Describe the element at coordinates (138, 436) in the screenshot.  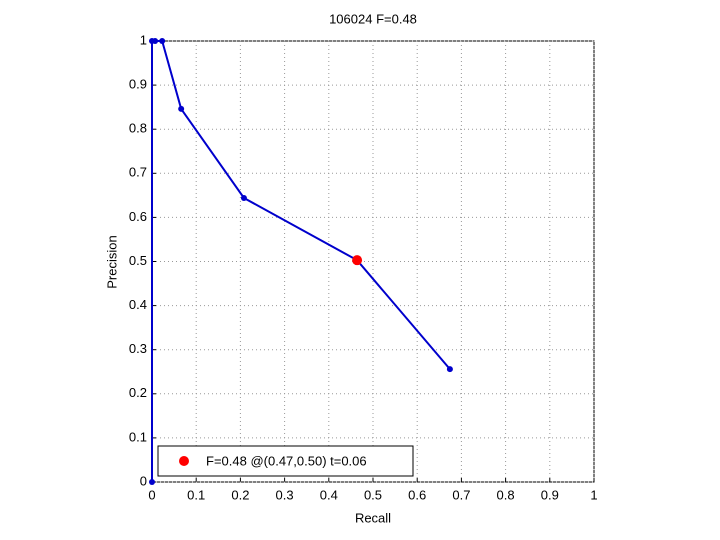
I see `y-tick-label: 0.1` at that location.